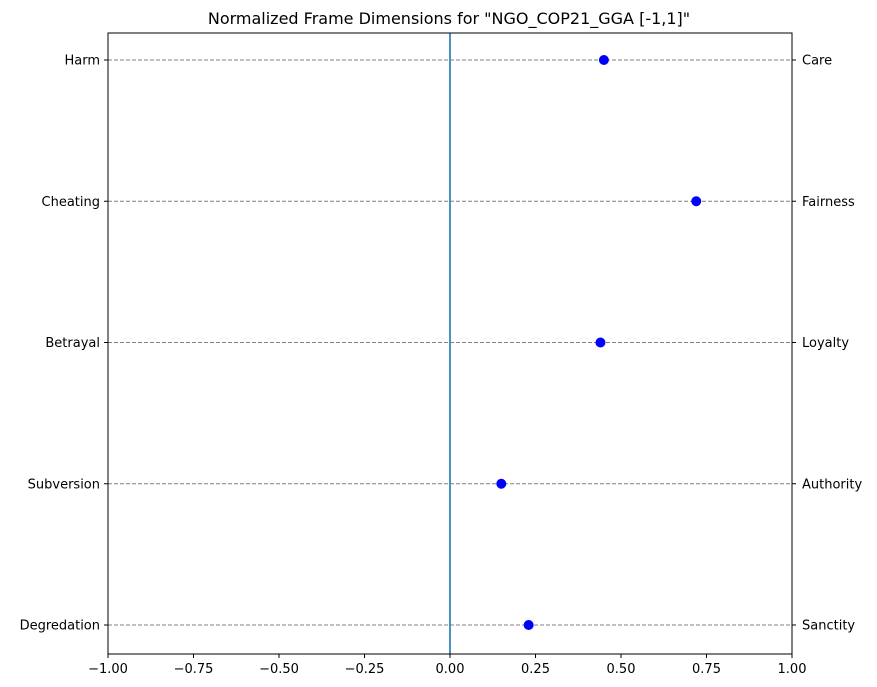 Image resolution: width=877 pixels, height=687 pixels. What do you see at coordinates (82, 61) in the screenshot?
I see `left-tick-label: Harm` at bounding box center [82, 61].